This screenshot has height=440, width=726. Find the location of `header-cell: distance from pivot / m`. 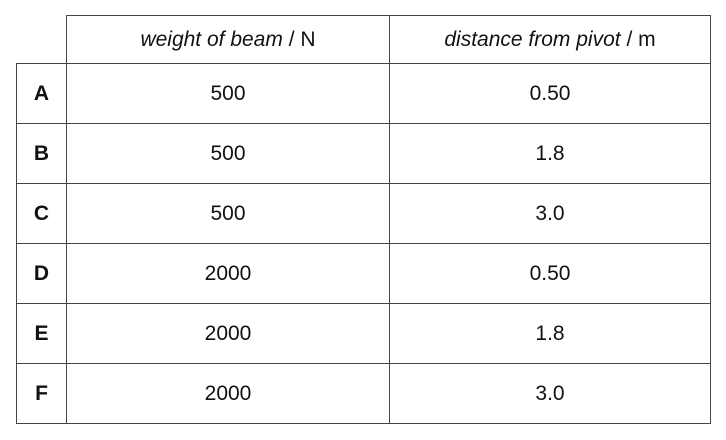

header-cell: distance from pivot / m is located at coordinates (550, 39).